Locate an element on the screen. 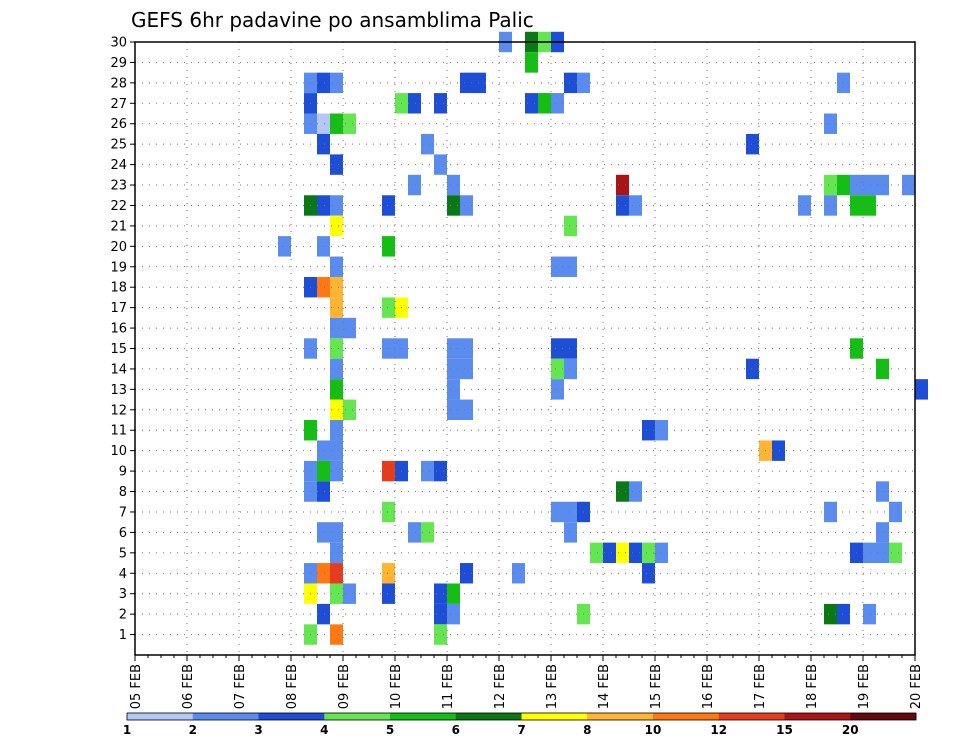  y-tick-label: 14 is located at coordinates (118, 369).